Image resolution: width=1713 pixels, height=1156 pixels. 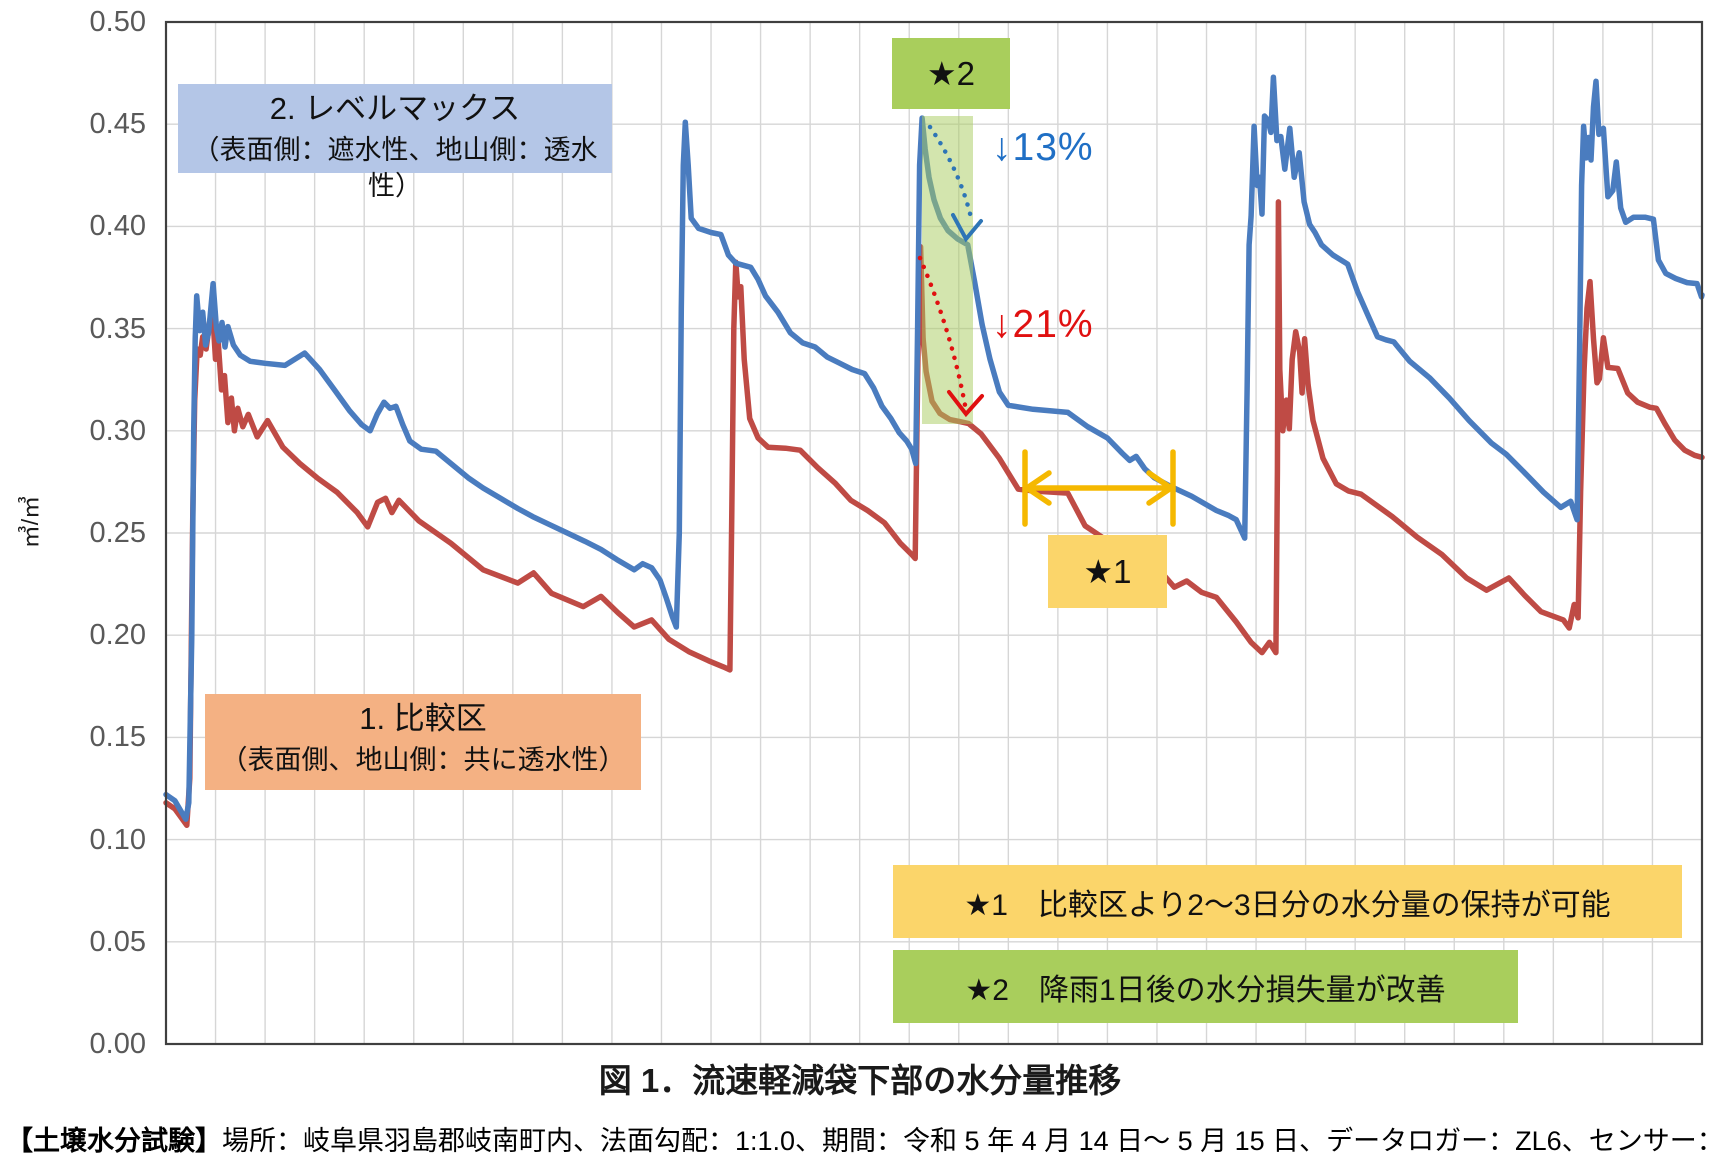 What do you see at coordinates (955, 183) in the screenshot?
I see `blue-decline-arrow` at bounding box center [955, 183].